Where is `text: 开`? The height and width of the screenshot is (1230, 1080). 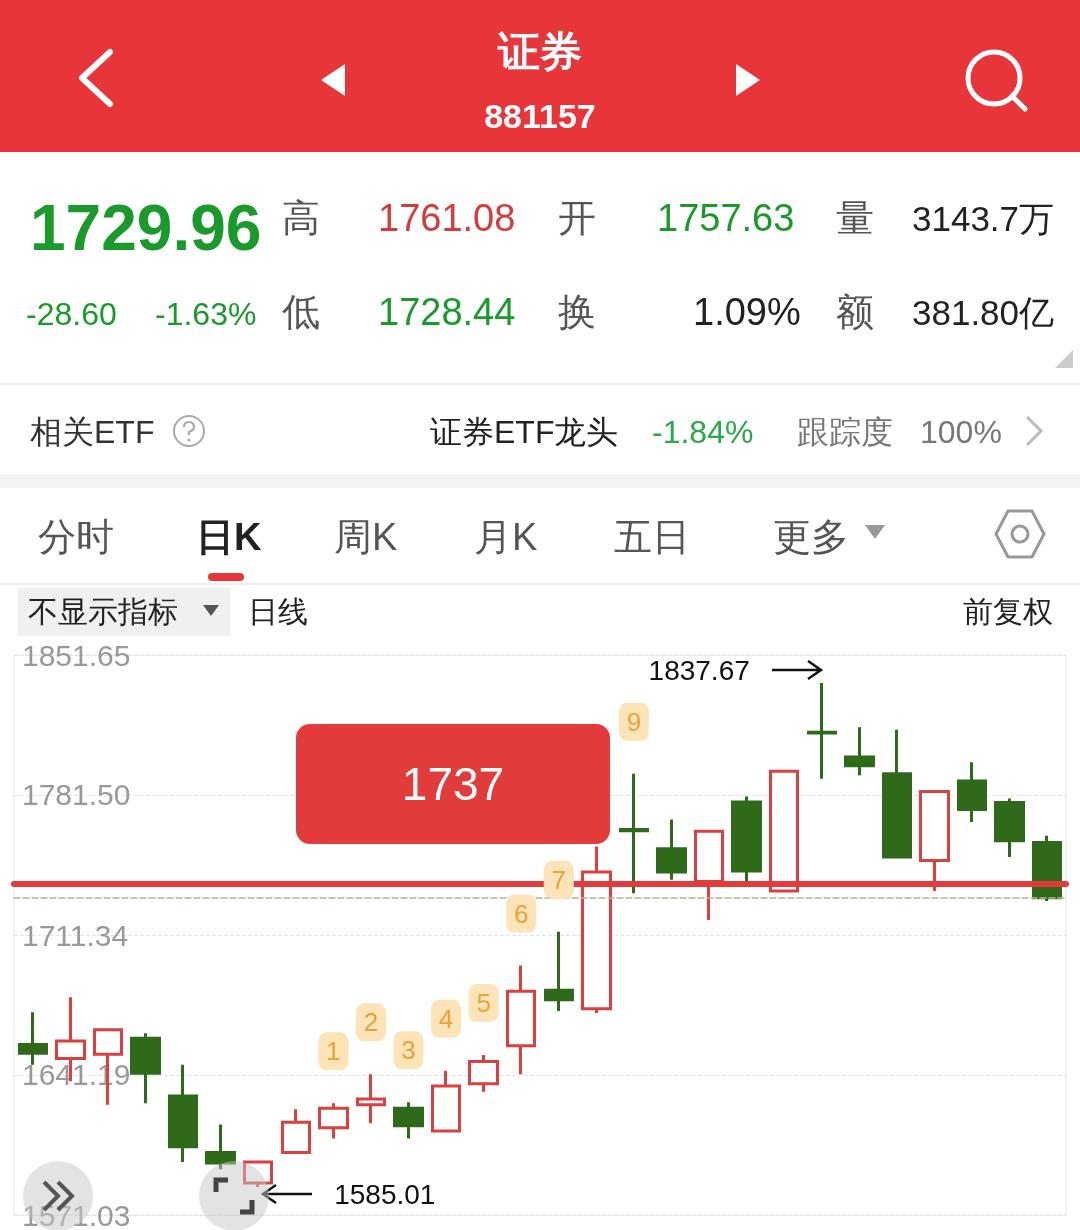
text: 开 is located at coordinates (577, 218).